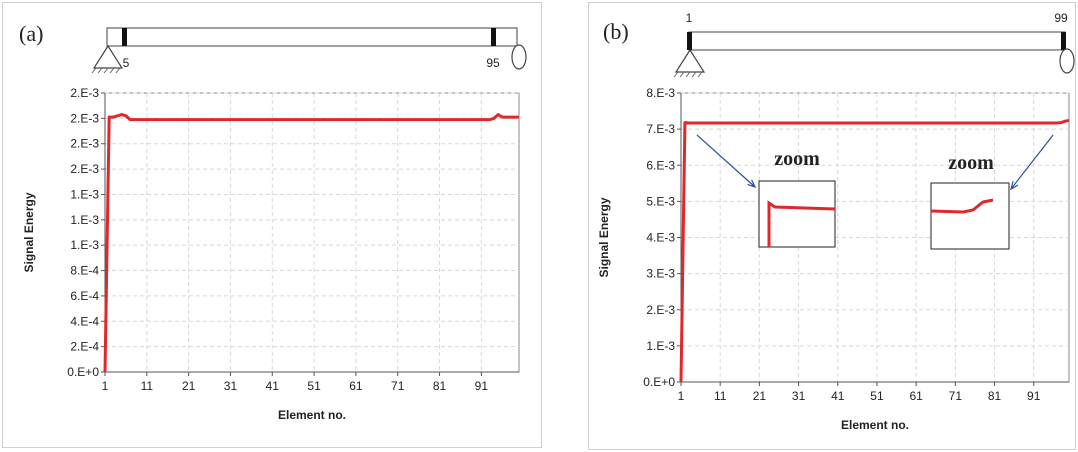  I want to click on chart-a-x-tick-label: 1, so click(105, 386).